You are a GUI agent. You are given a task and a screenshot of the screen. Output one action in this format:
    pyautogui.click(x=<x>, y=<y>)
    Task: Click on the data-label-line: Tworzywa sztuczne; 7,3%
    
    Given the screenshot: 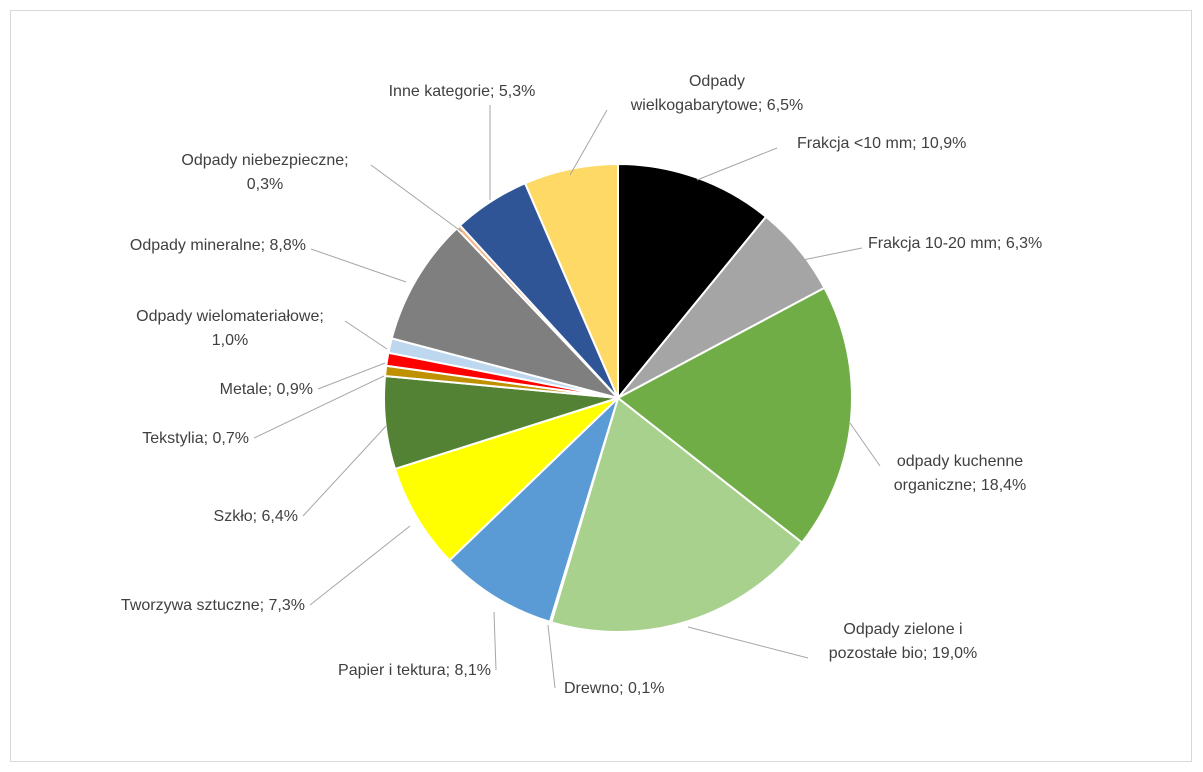 What is the action you would take?
    pyautogui.click(x=213, y=605)
    